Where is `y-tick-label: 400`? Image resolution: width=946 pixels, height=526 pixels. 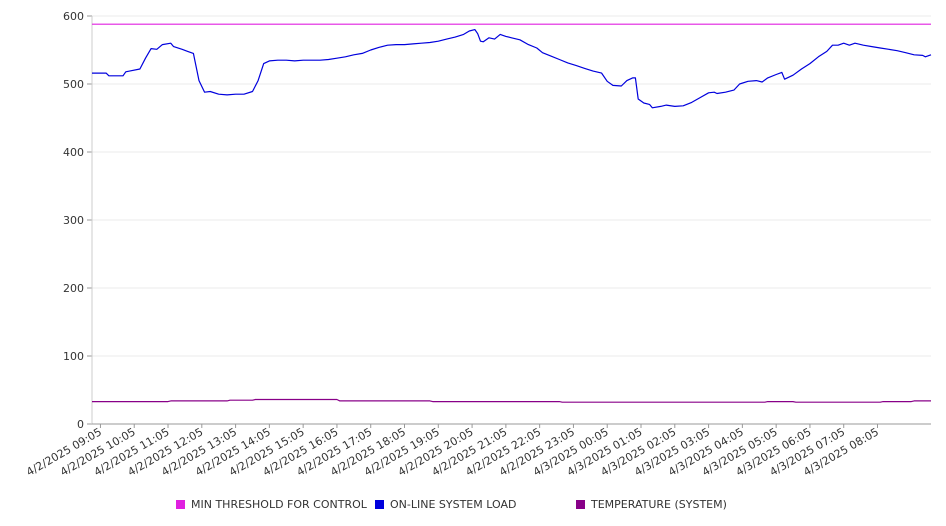 y-tick-label: 400 is located at coordinates (73, 152).